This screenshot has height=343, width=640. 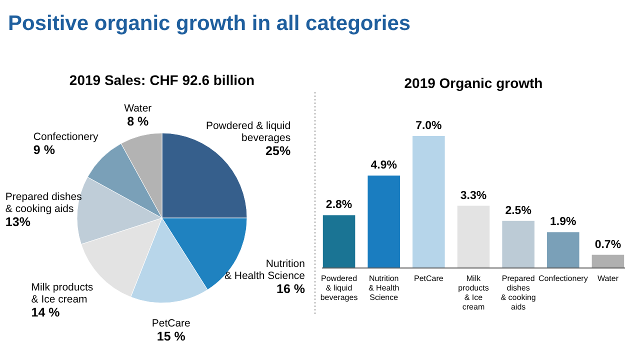 I want to click on x-tick-label: Powdered & liquid beverages, so click(x=339, y=288).